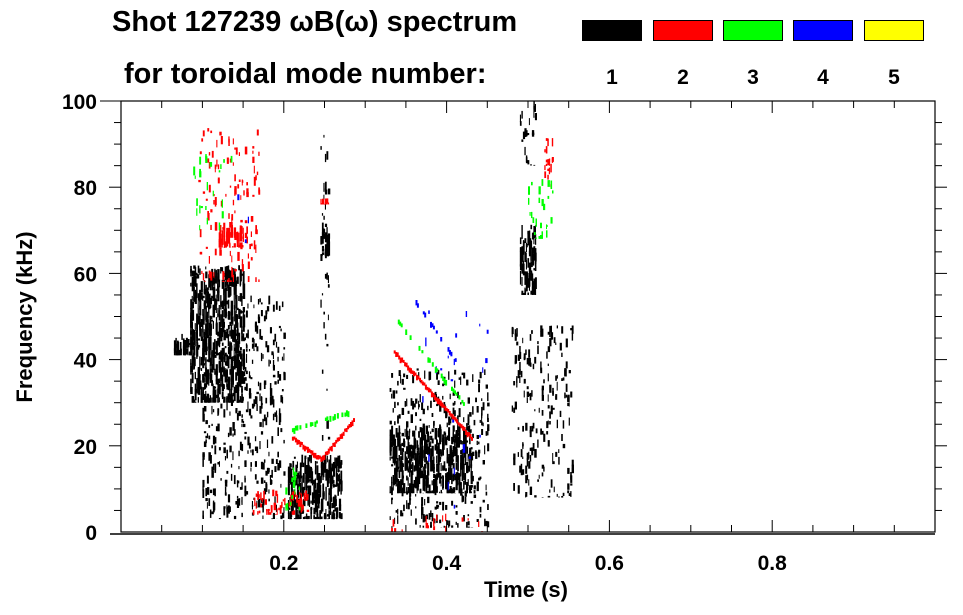  What do you see at coordinates (320, 422) in the screenshot?
I see `mode-3-chirp` at bounding box center [320, 422].